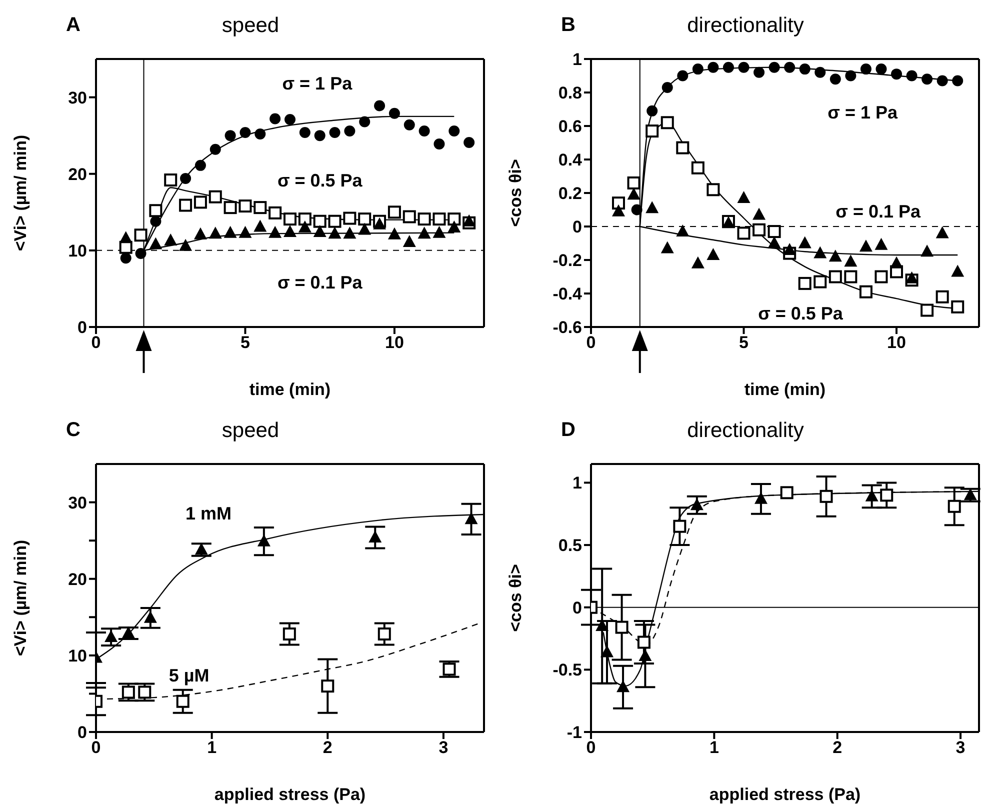  What do you see at coordinates (189, 675) in the screenshot?
I see `annotation: 5 µM` at bounding box center [189, 675].